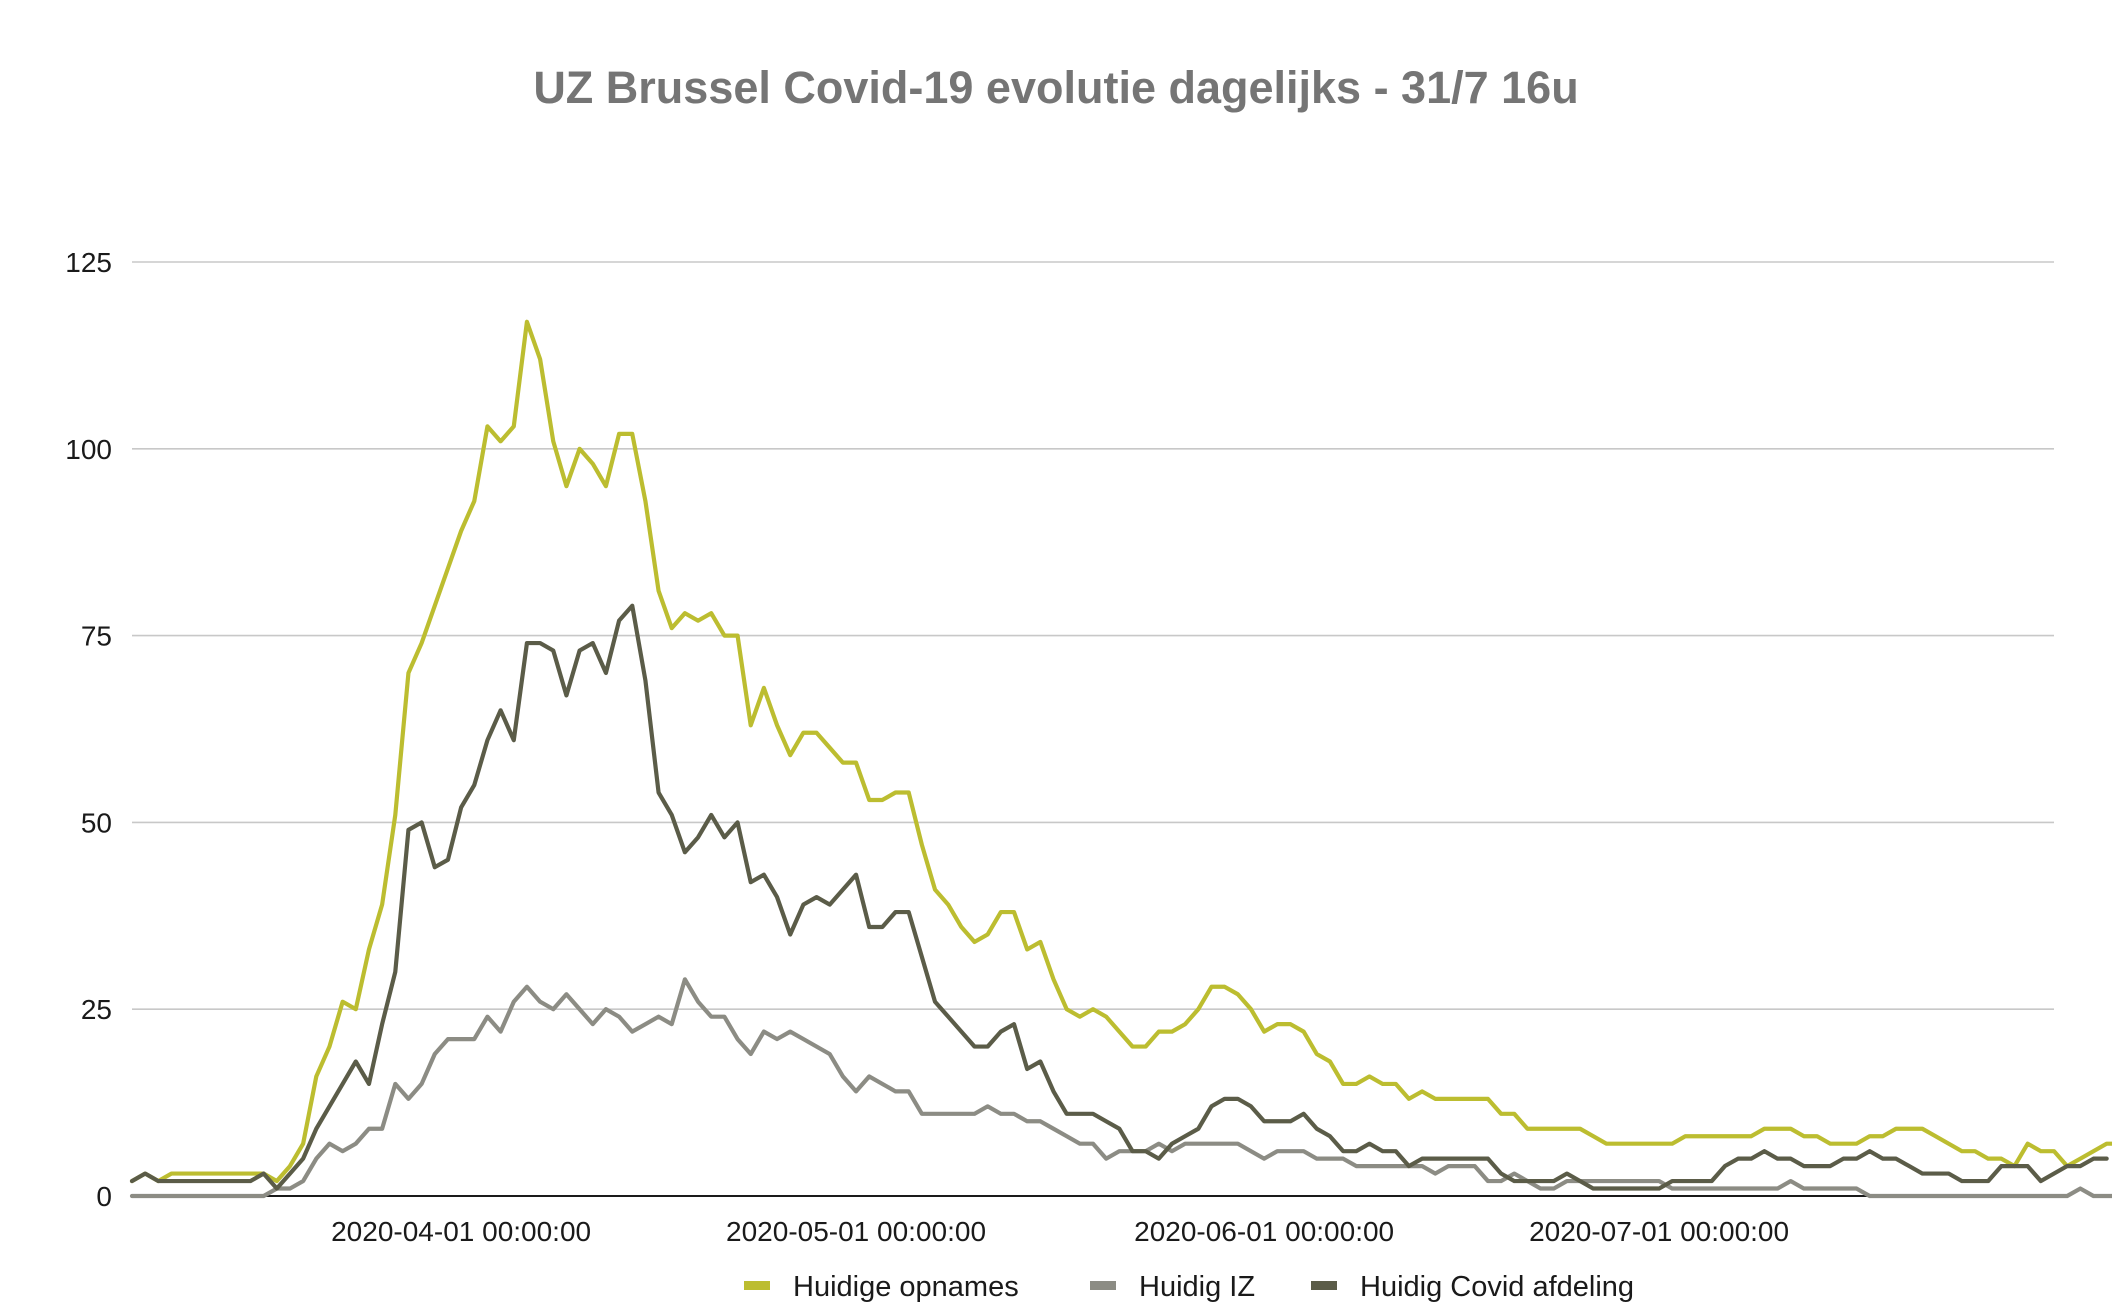 The image size is (2112, 1312). Describe the element at coordinates (906, 1287) in the screenshot. I see `legend-label: Huidige opnames` at that location.